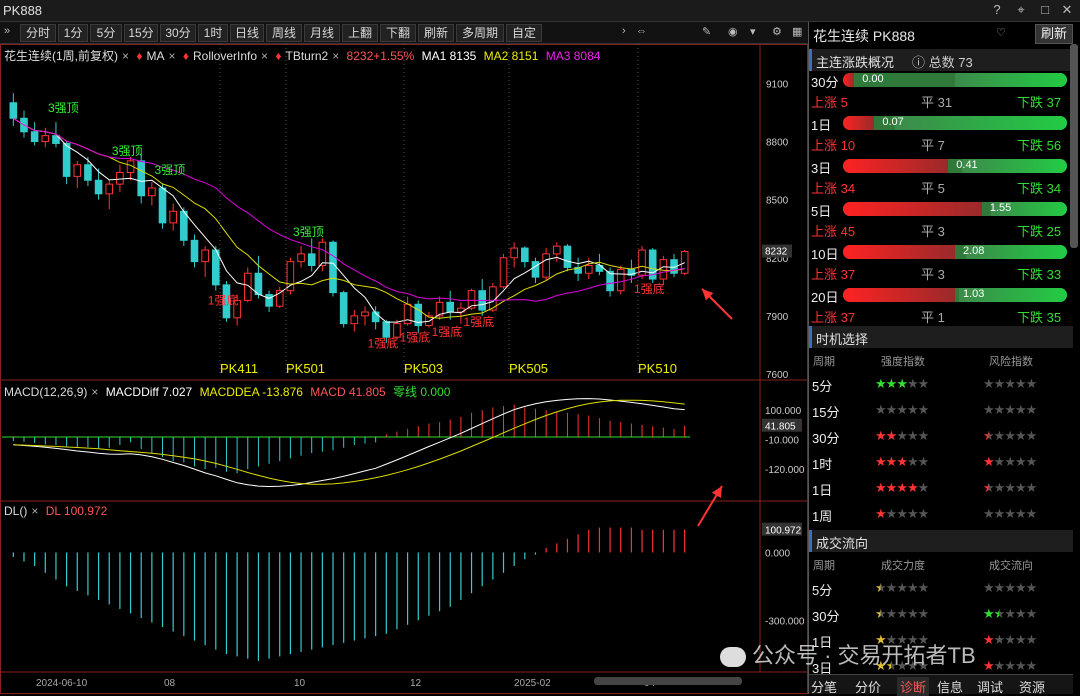 The width and height of the screenshot is (1080, 696). I want to click on timing-col-period: 周期, so click(824, 362).